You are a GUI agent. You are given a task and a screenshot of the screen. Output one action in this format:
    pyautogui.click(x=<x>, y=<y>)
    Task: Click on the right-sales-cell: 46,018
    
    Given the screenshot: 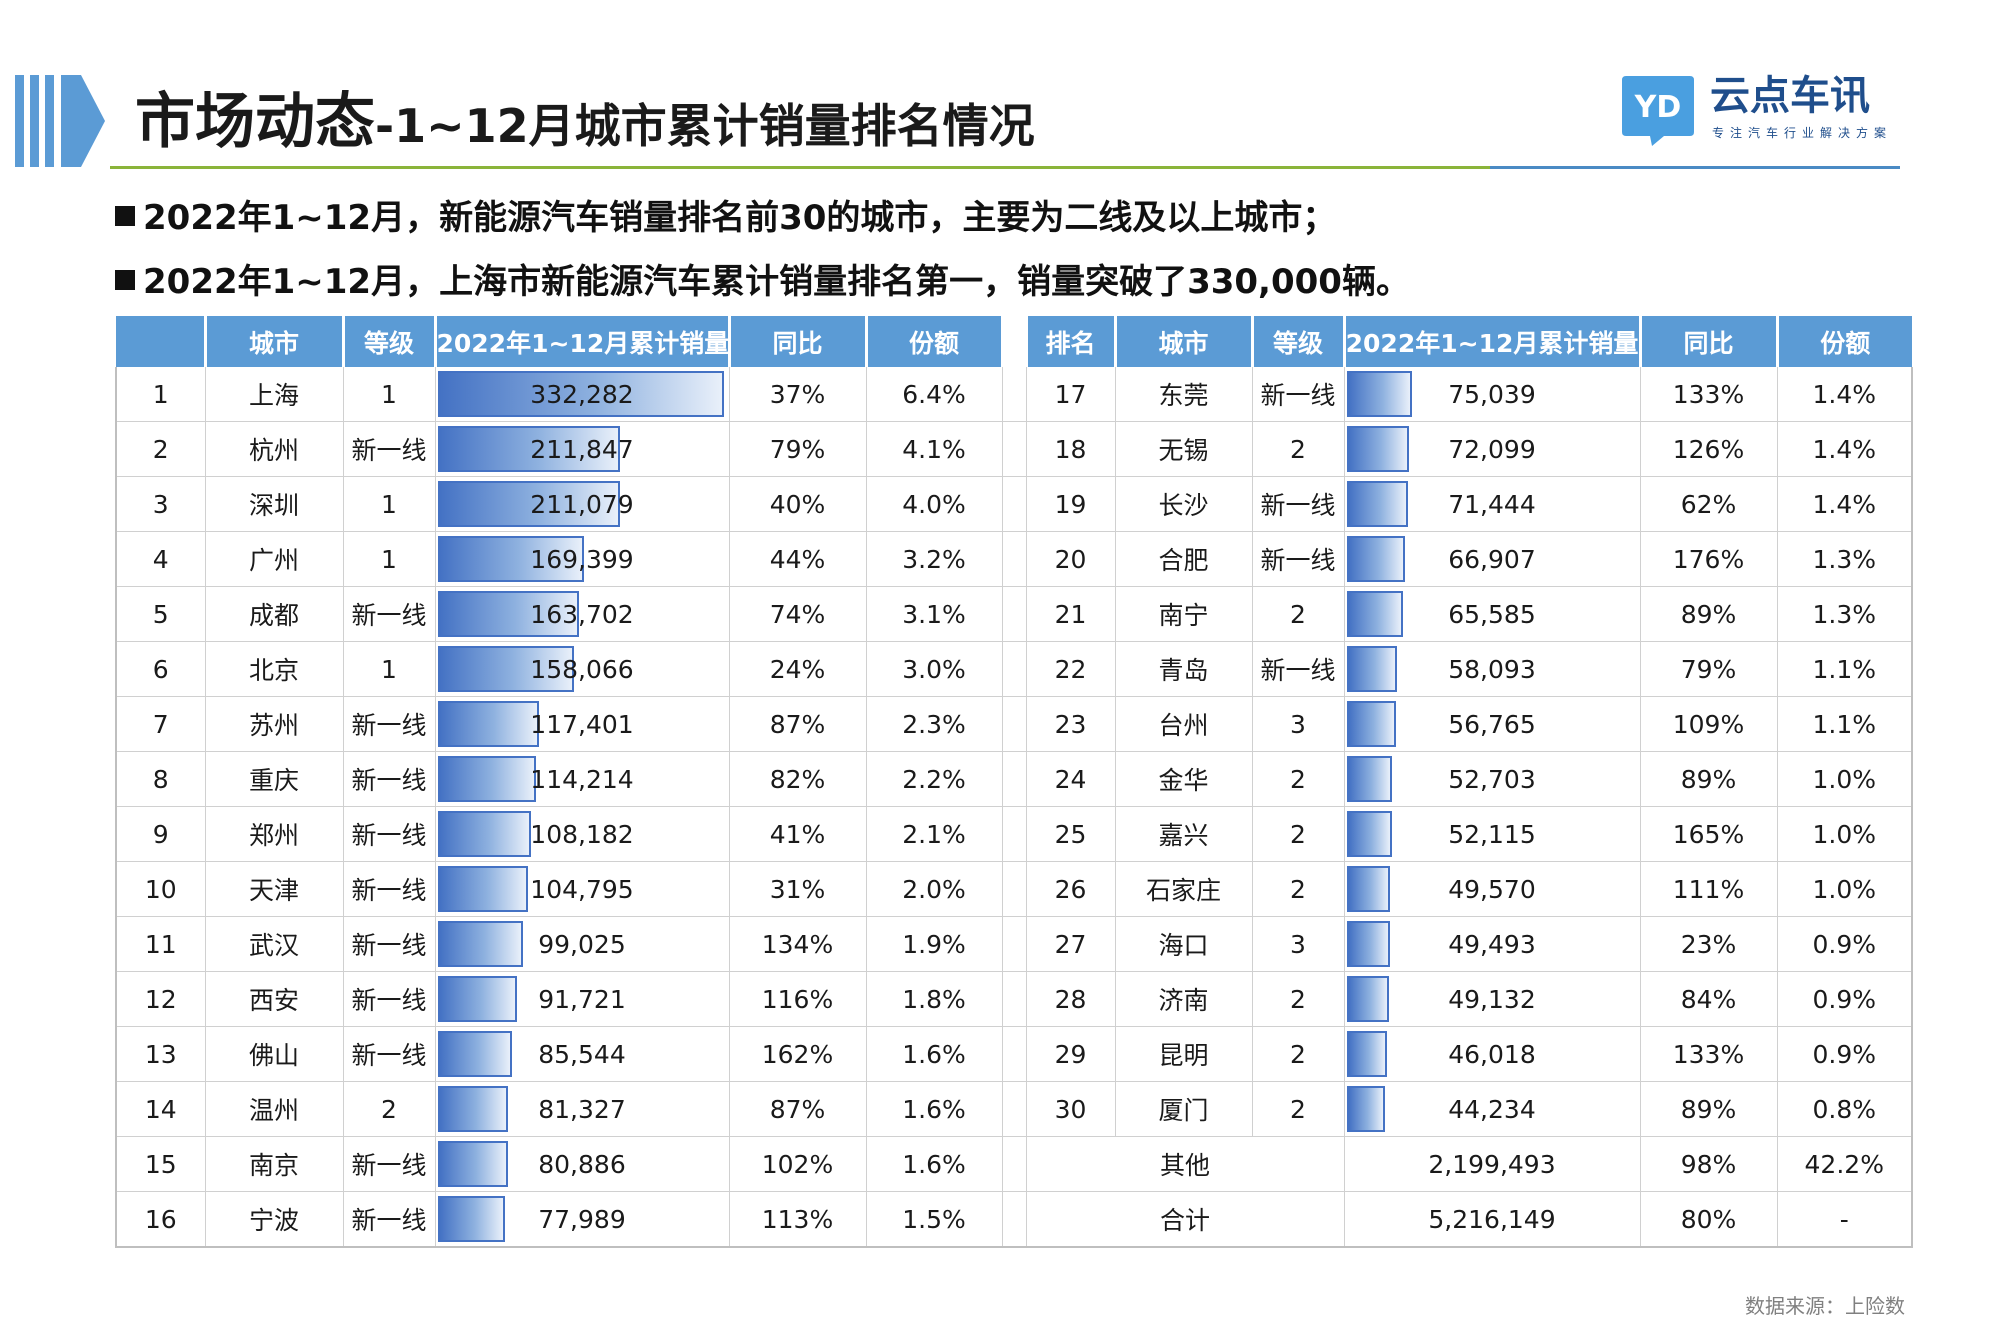 What is the action you would take?
    pyautogui.click(x=1491, y=1054)
    